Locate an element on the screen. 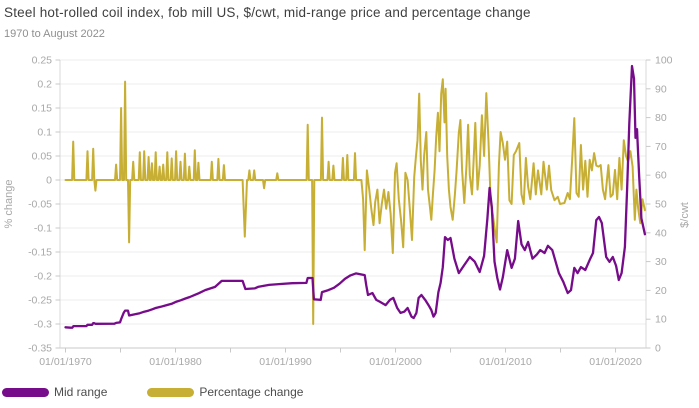 Image resolution: width=699 pixels, height=408 pixels. svg-text: 10 is located at coordinates (661, 320).